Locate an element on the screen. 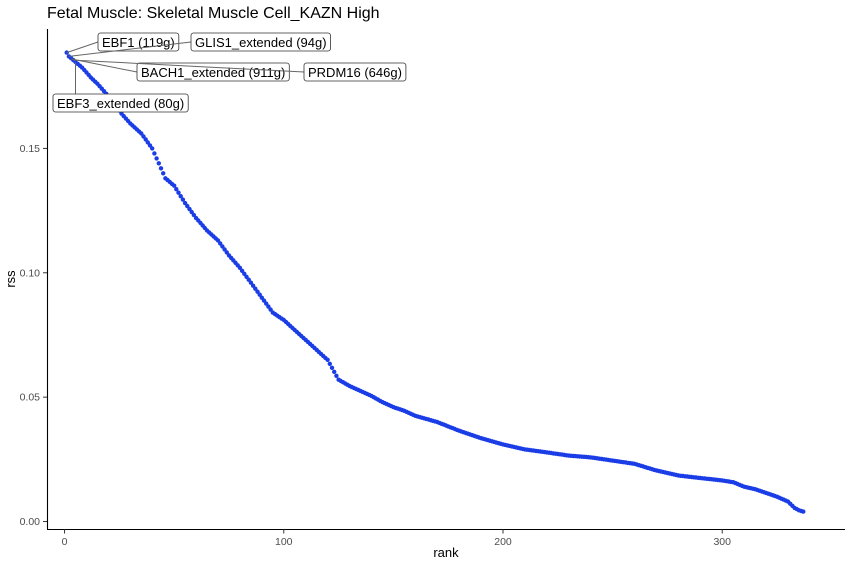  y-tick-label: 0.10 is located at coordinates (30, 273).